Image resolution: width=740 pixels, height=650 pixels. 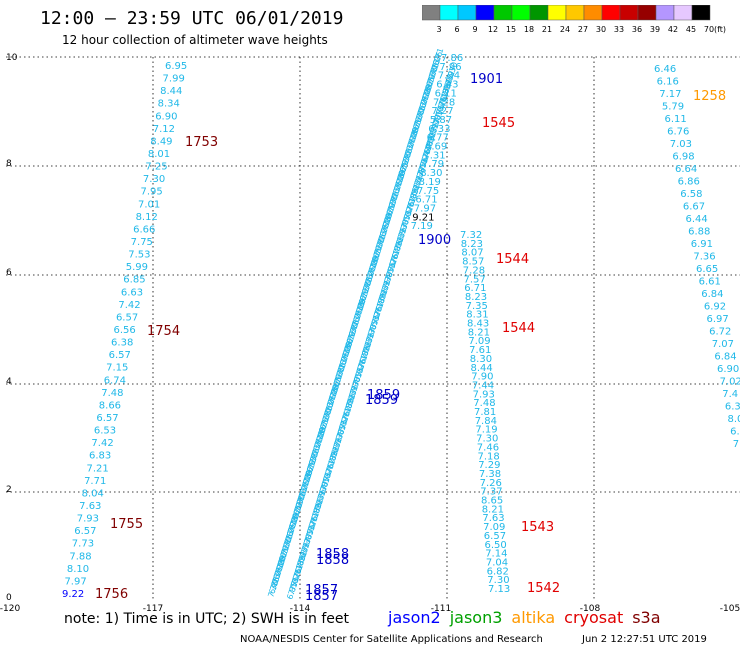 What do you see at coordinates (477, 306) in the screenshot?
I see `wave-height-label: 7.35` at bounding box center [477, 306].